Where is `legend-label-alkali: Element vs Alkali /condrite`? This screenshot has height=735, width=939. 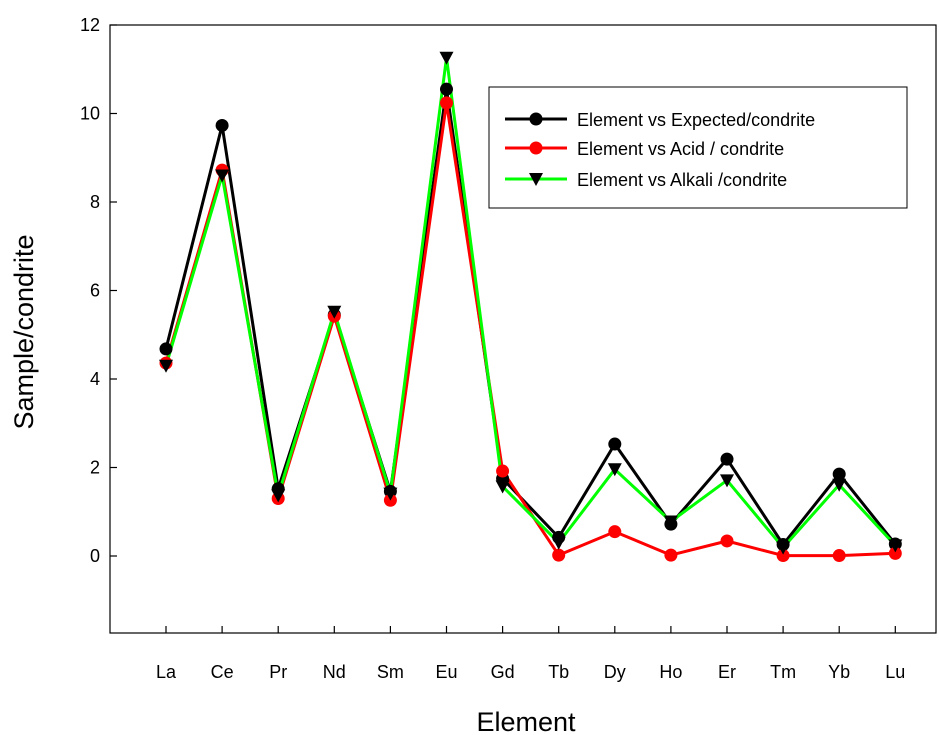 legend-label-alkali: Element vs Alkali /condrite is located at coordinates (682, 180).